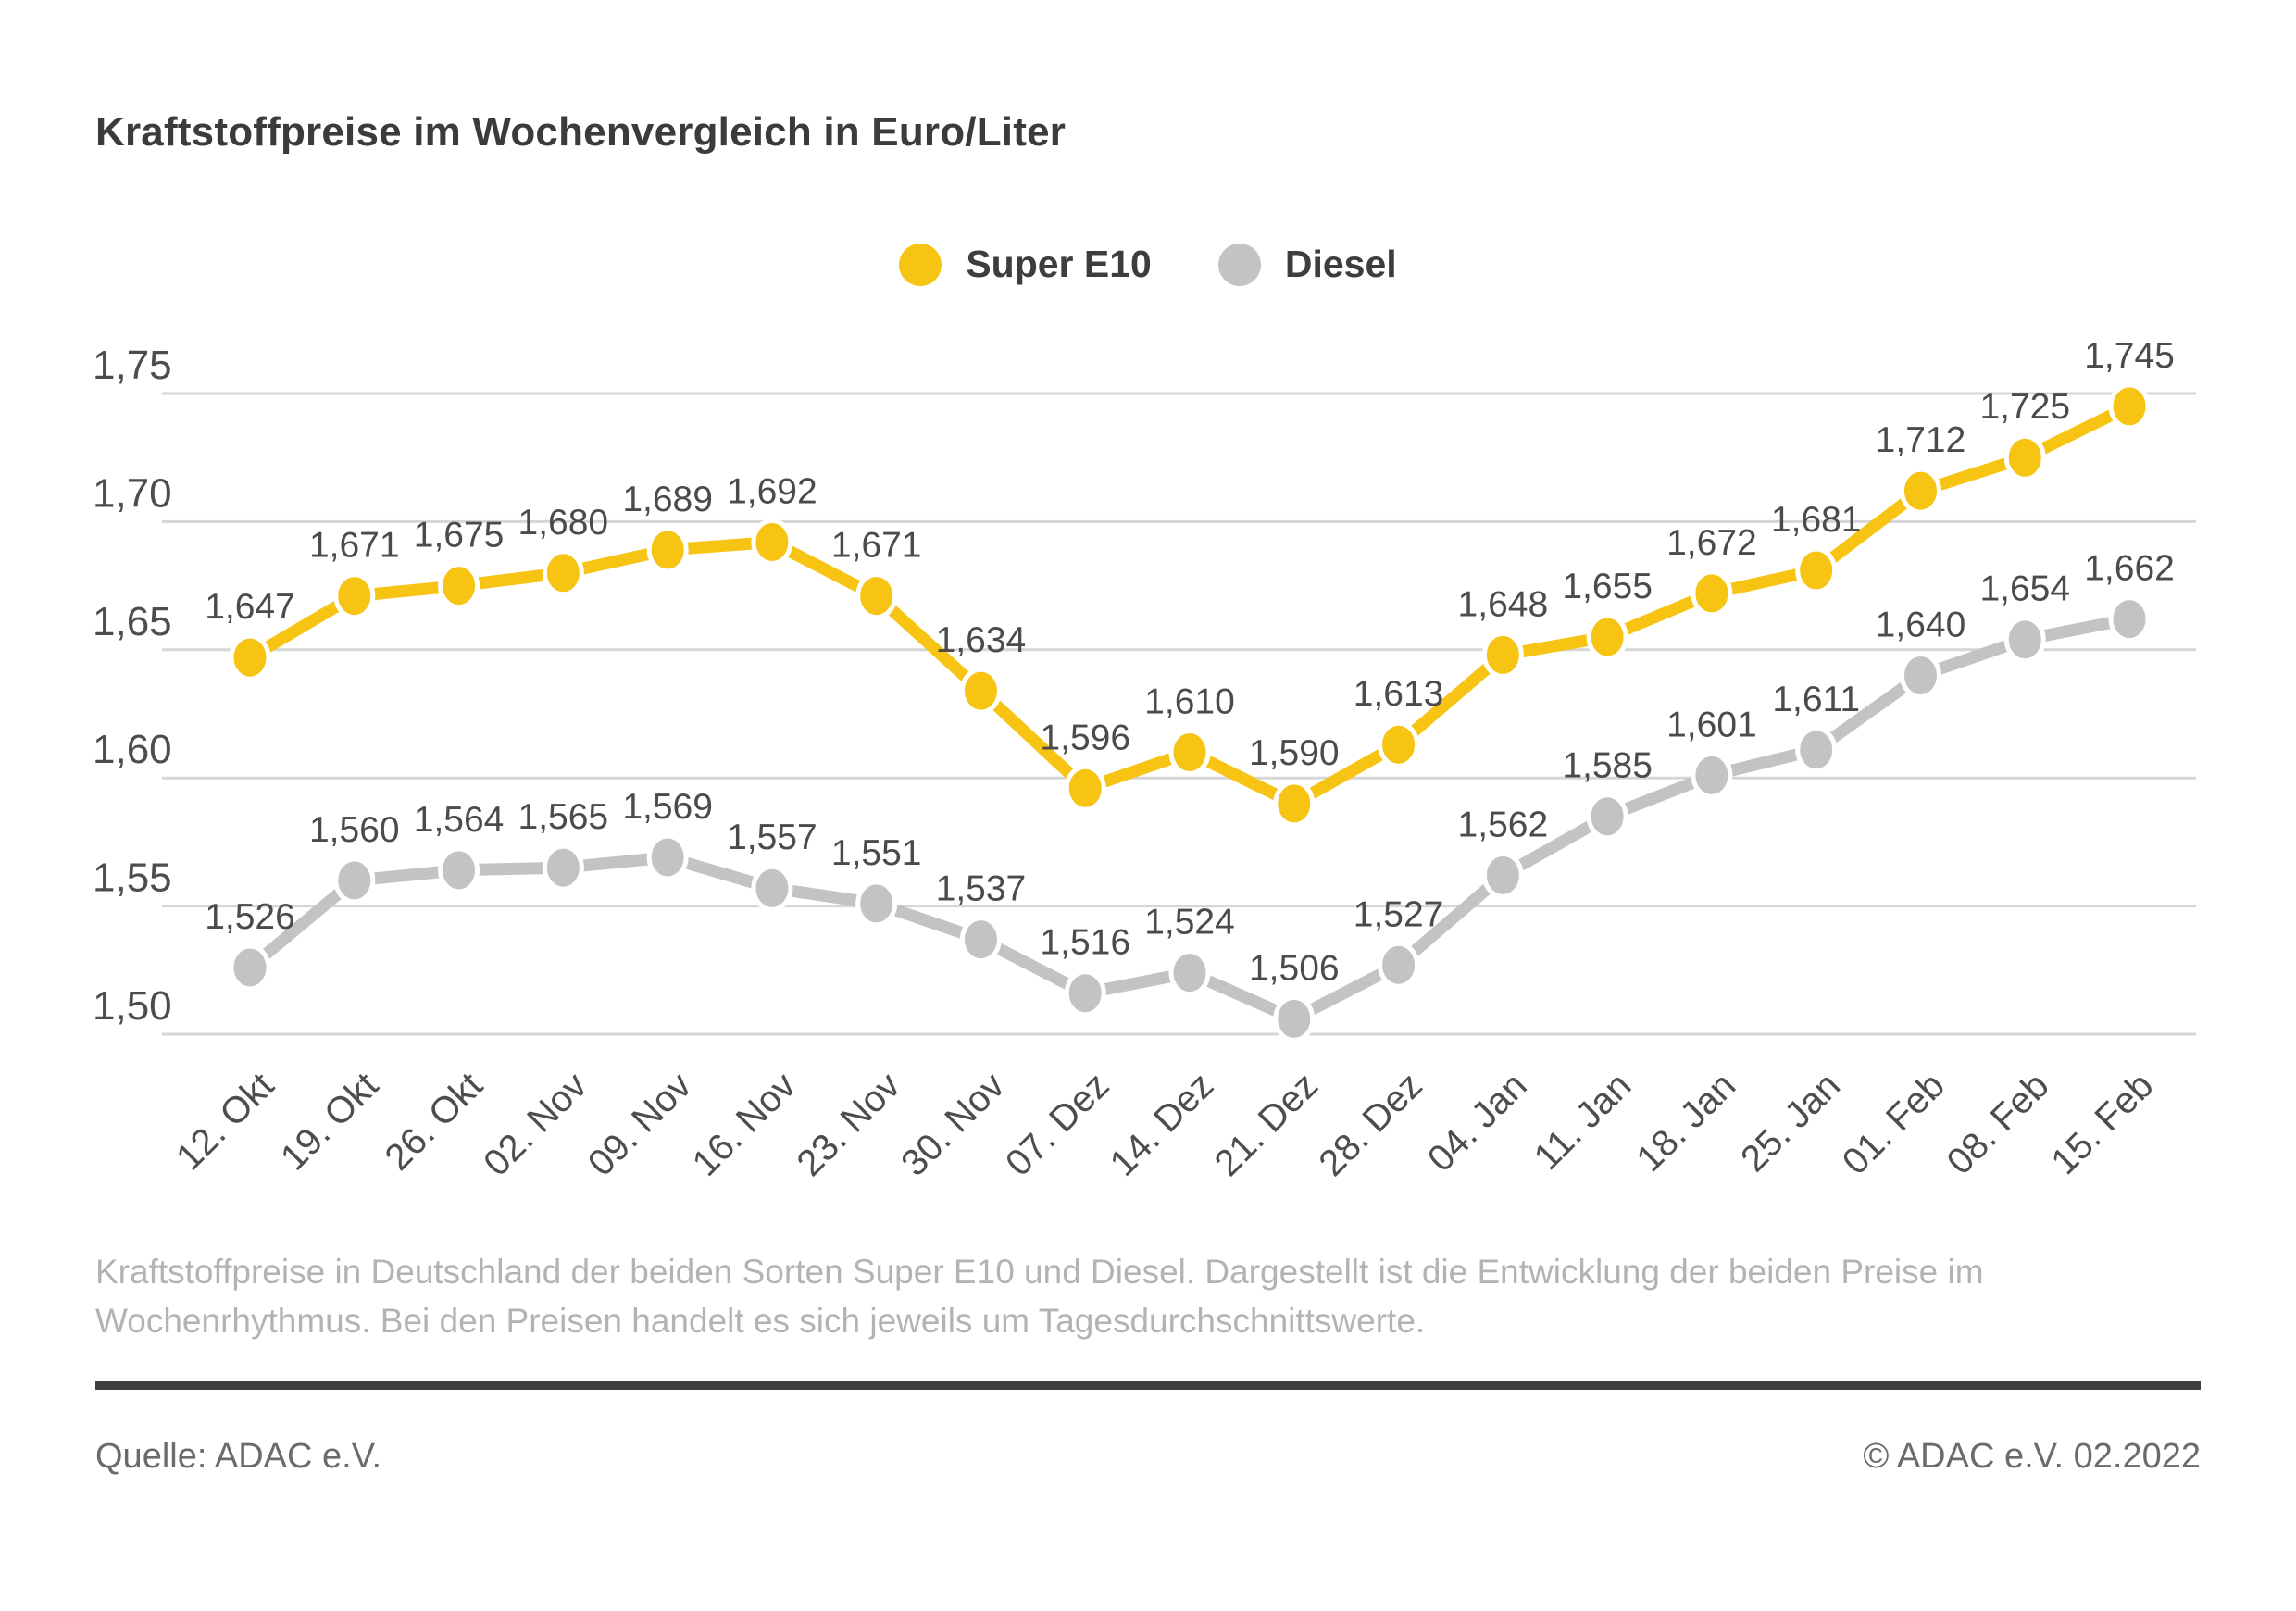 This screenshot has width=2296, height=1611. I want to click on x-tick-label: 15. Feb, so click(2102, 1123).